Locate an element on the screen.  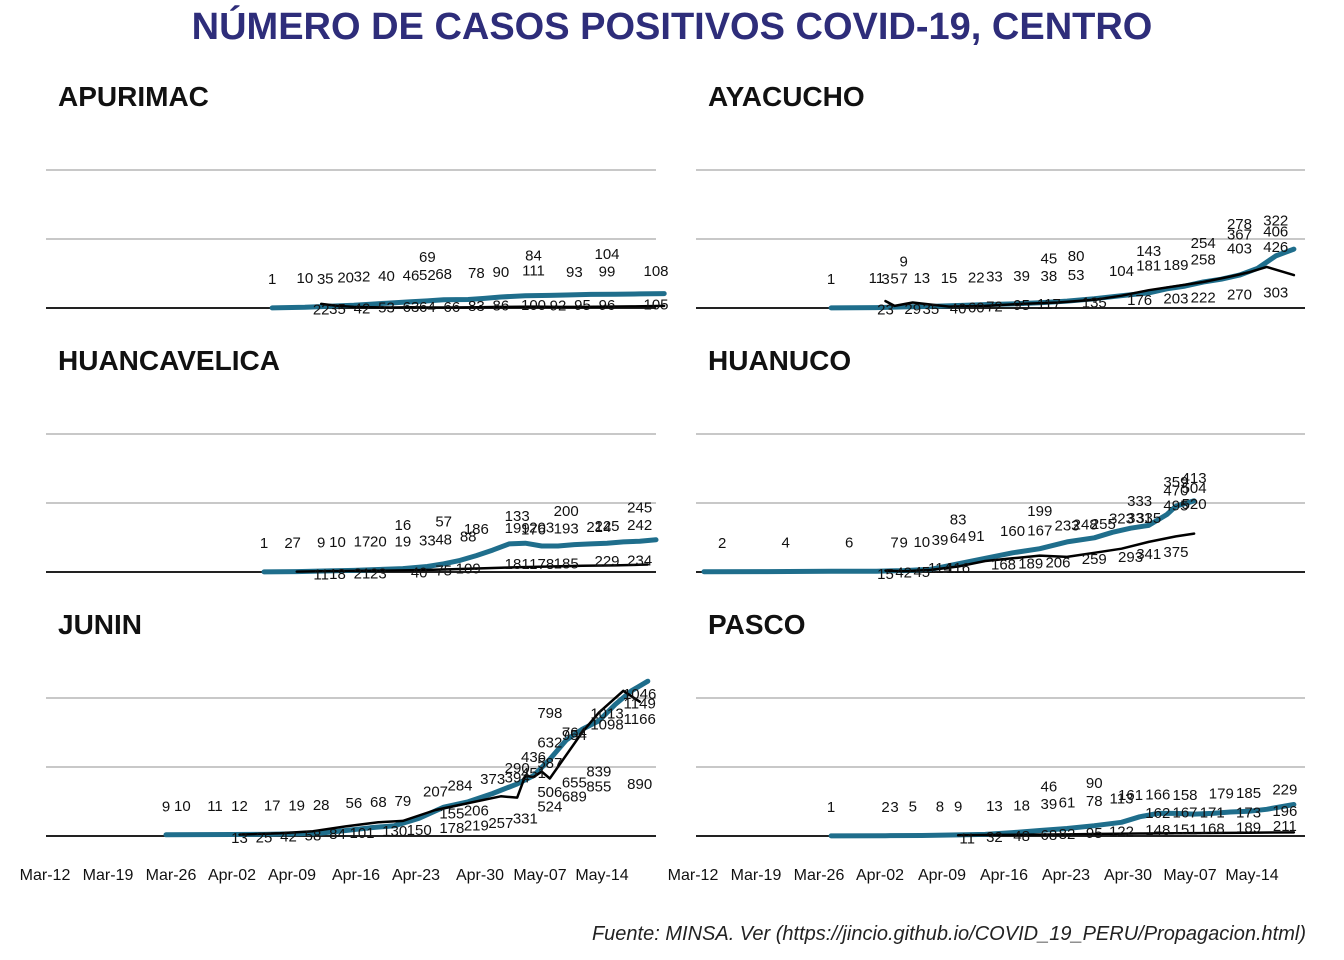
data-label-upper: 254 is located at coordinates (1203, 243).